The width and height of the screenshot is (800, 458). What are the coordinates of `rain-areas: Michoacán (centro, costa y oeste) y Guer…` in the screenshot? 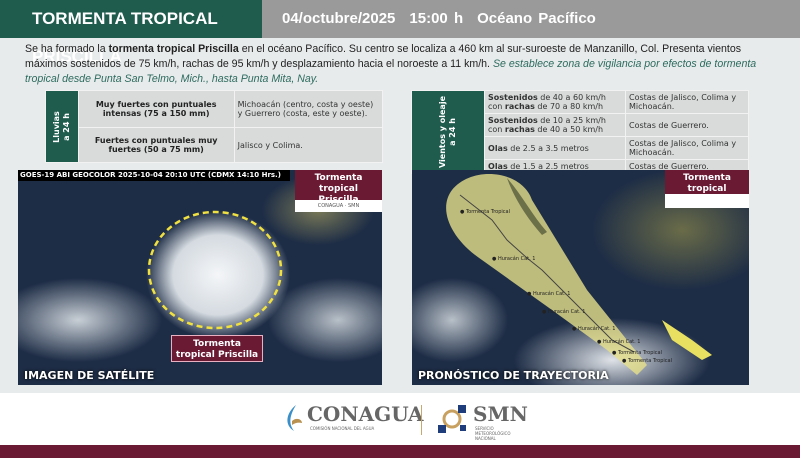 It's located at (308, 109).